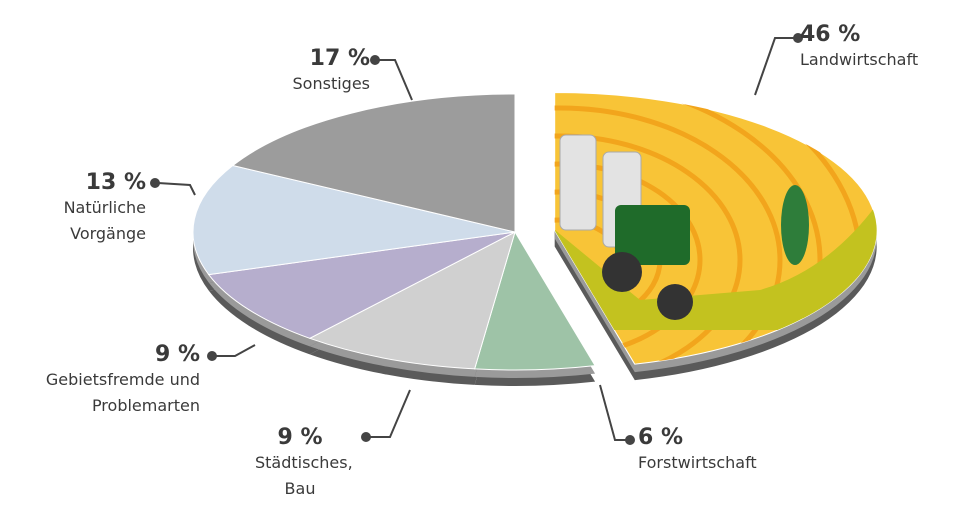  I want to click on slice-label: 9 % Gebietsfremde und Problemarten, so click(100, 380).